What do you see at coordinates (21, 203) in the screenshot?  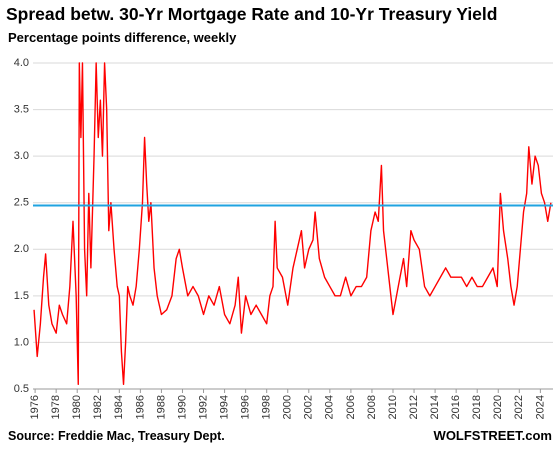 I see `y-tick-label: 2.5` at bounding box center [21, 203].